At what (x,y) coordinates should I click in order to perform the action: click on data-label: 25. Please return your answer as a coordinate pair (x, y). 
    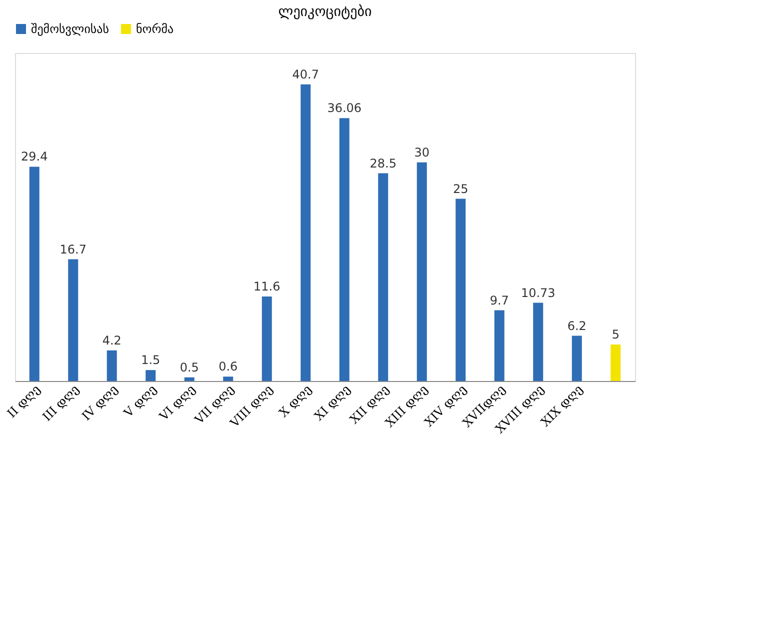
    Looking at the image, I should click on (460, 189).